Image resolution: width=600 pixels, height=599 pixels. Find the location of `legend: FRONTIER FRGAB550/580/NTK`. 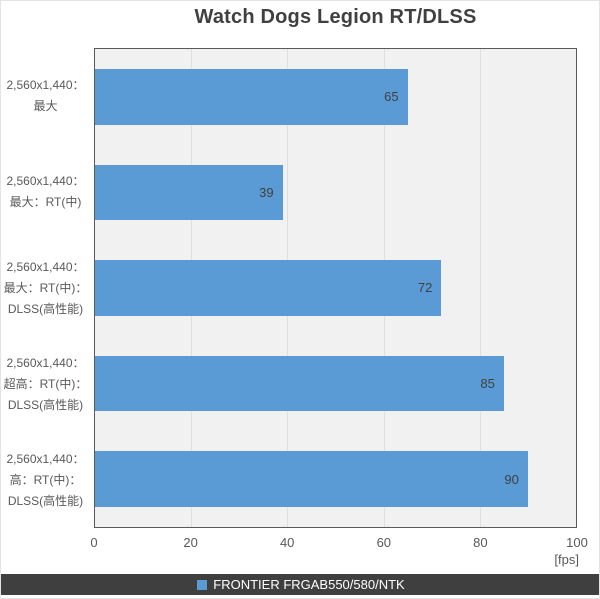

legend: FRONTIER FRGAB550/580/NTK is located at coordinates (300, 584).